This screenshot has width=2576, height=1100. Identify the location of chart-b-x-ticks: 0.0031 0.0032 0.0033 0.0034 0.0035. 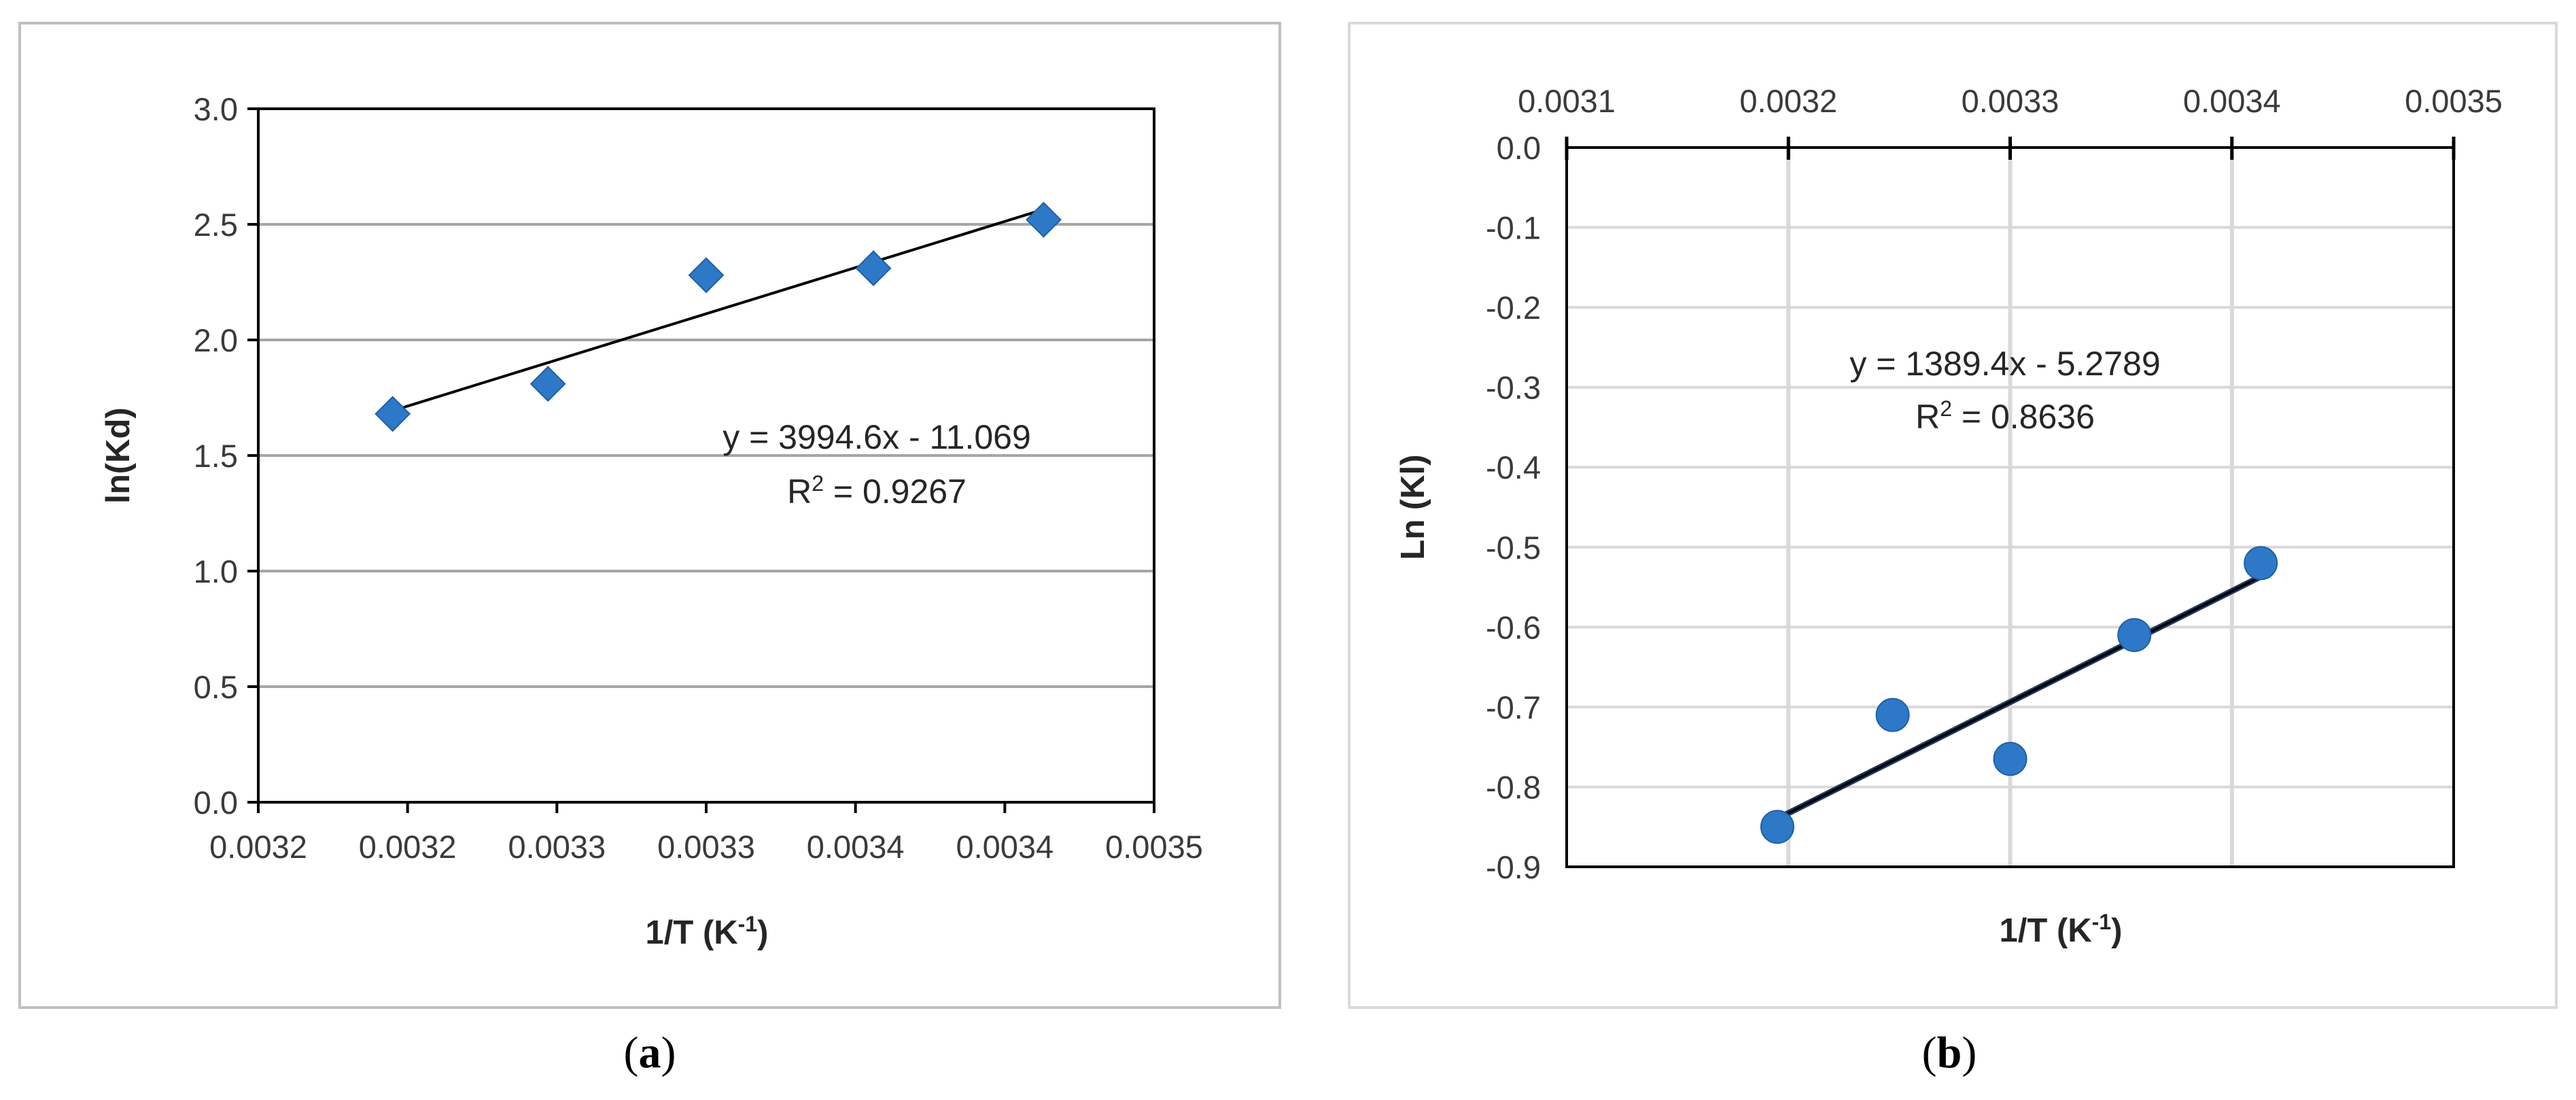
(2010, 121).